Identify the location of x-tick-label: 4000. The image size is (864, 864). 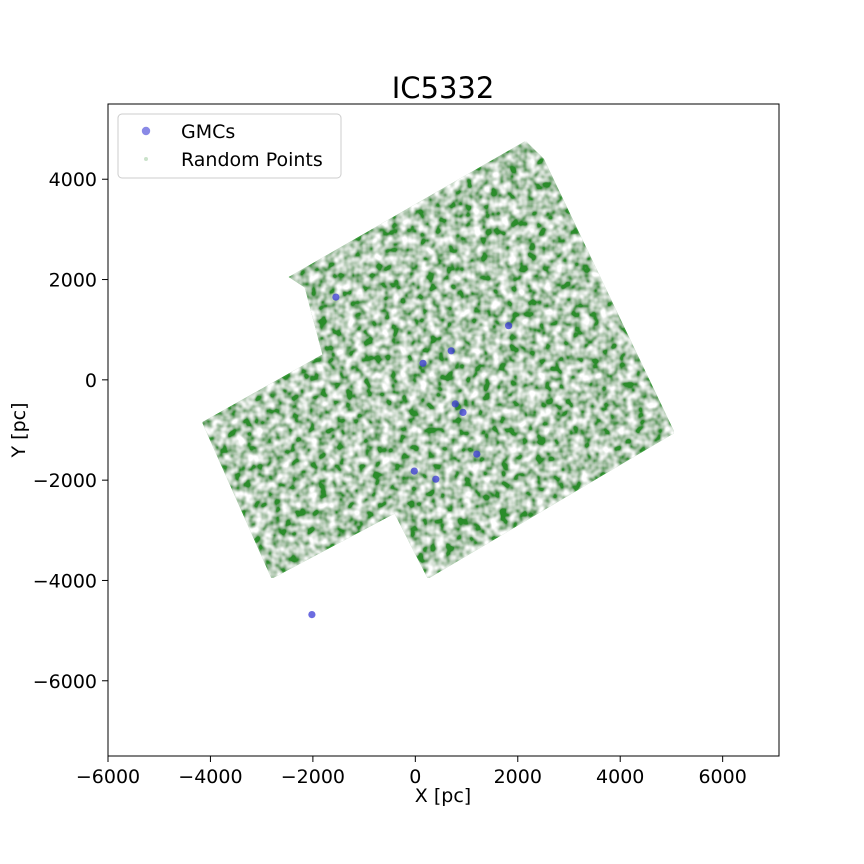
(620, 777).